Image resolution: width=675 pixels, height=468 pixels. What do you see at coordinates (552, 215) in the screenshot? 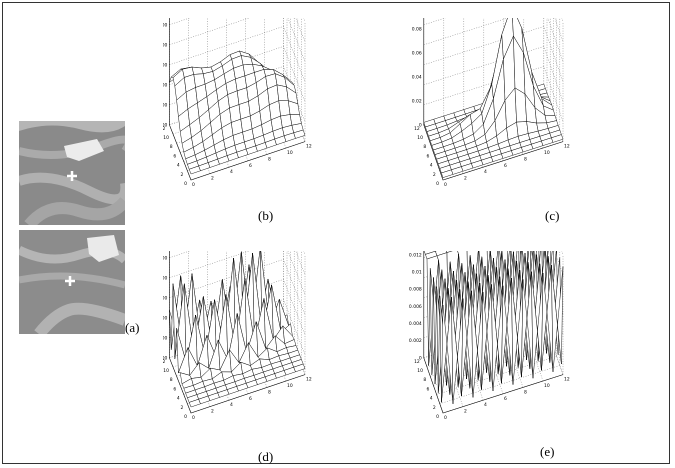
I see `panel-label-c: (c)` at bounding box center [552, 215].